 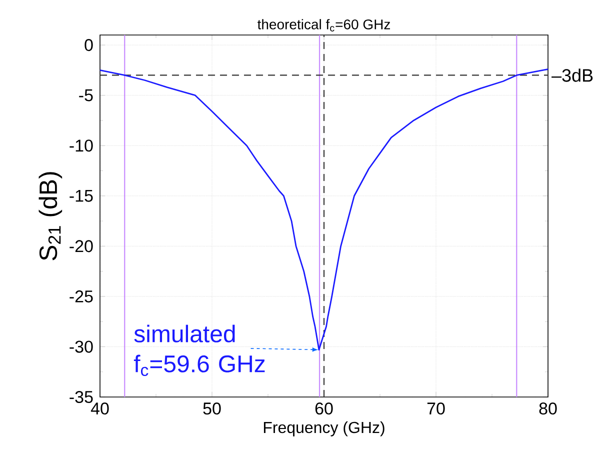 I want to click on y-tick-label: -20, so click(x=81, y=246).